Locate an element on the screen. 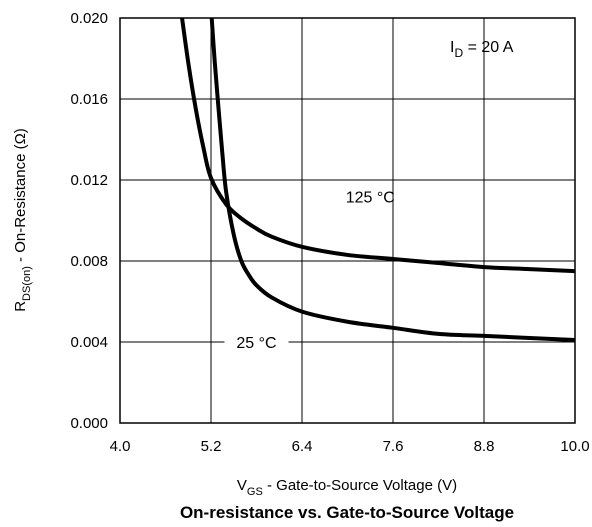  x-tick-label: 7.6 is located at coordinates (393, 446).